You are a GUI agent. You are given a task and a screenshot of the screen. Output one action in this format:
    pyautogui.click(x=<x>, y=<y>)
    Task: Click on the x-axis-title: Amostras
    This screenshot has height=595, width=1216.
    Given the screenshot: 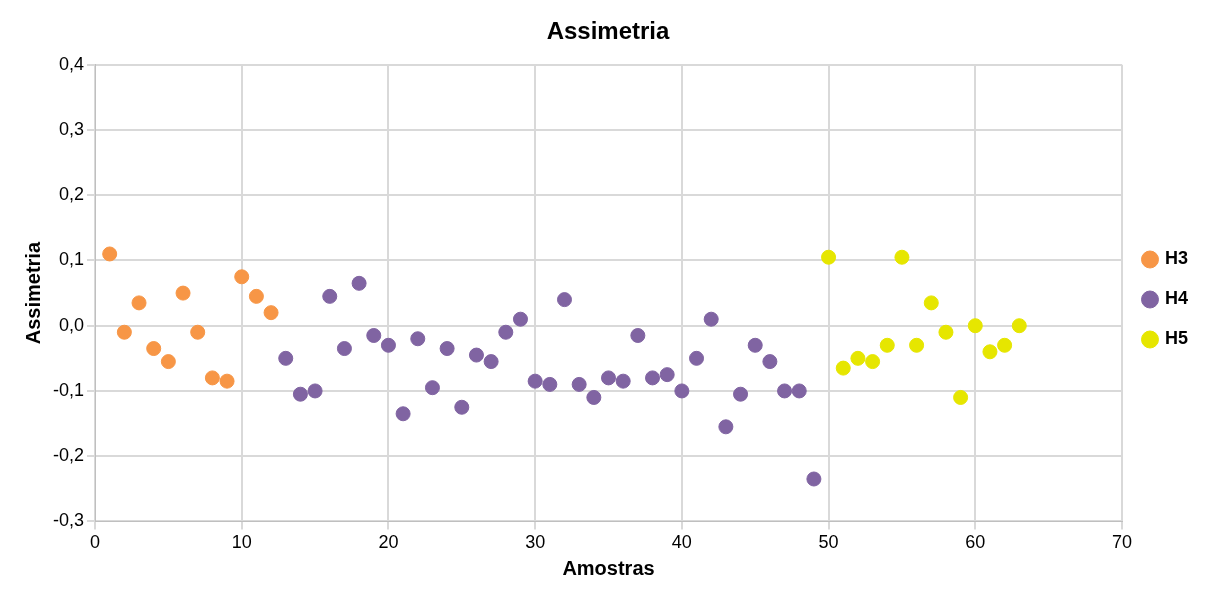 What is the action you would take?
    pyautogui.click(x=608, y=567)
    